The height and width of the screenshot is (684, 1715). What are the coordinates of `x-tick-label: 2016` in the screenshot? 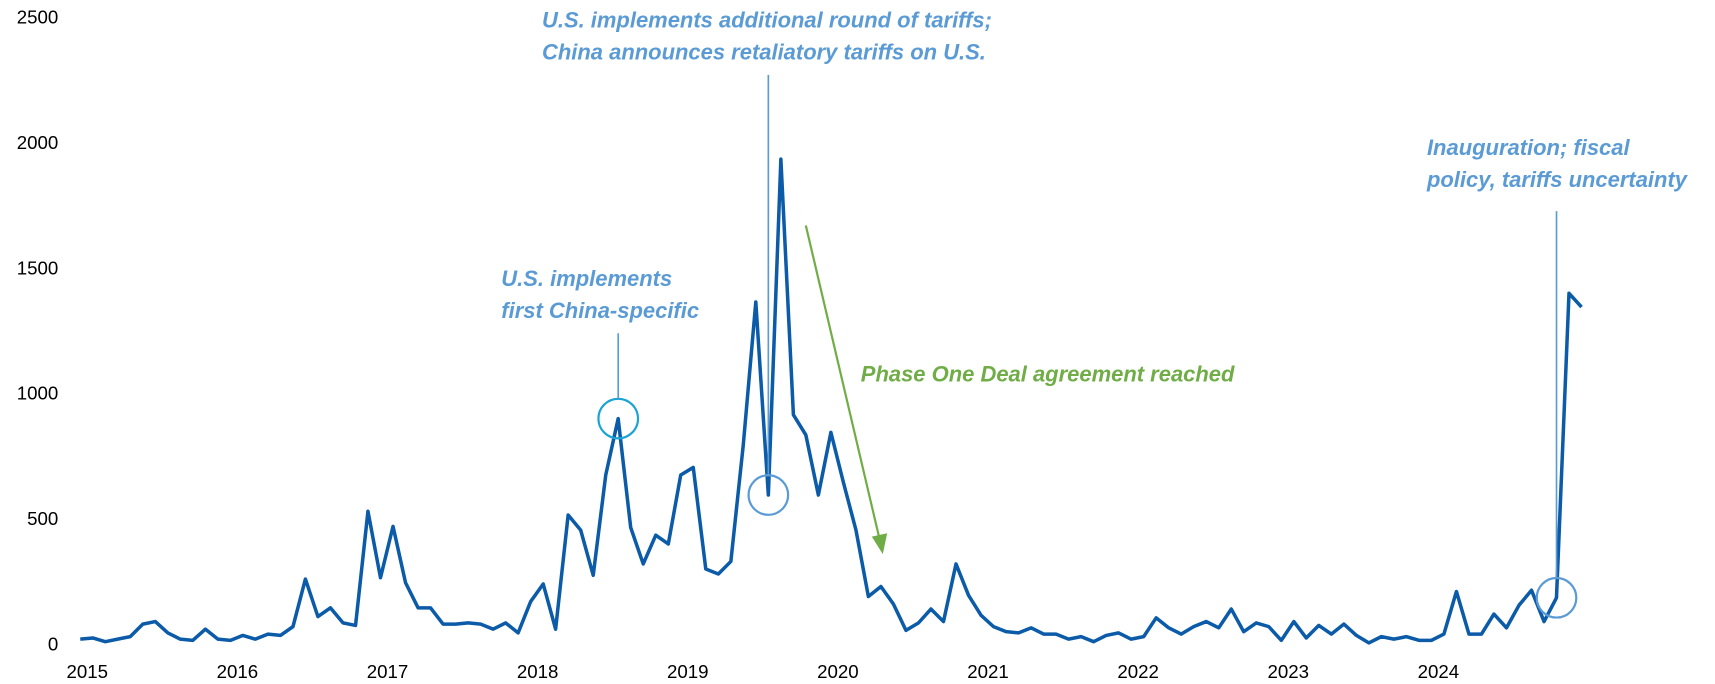 It's located at (238, 671).